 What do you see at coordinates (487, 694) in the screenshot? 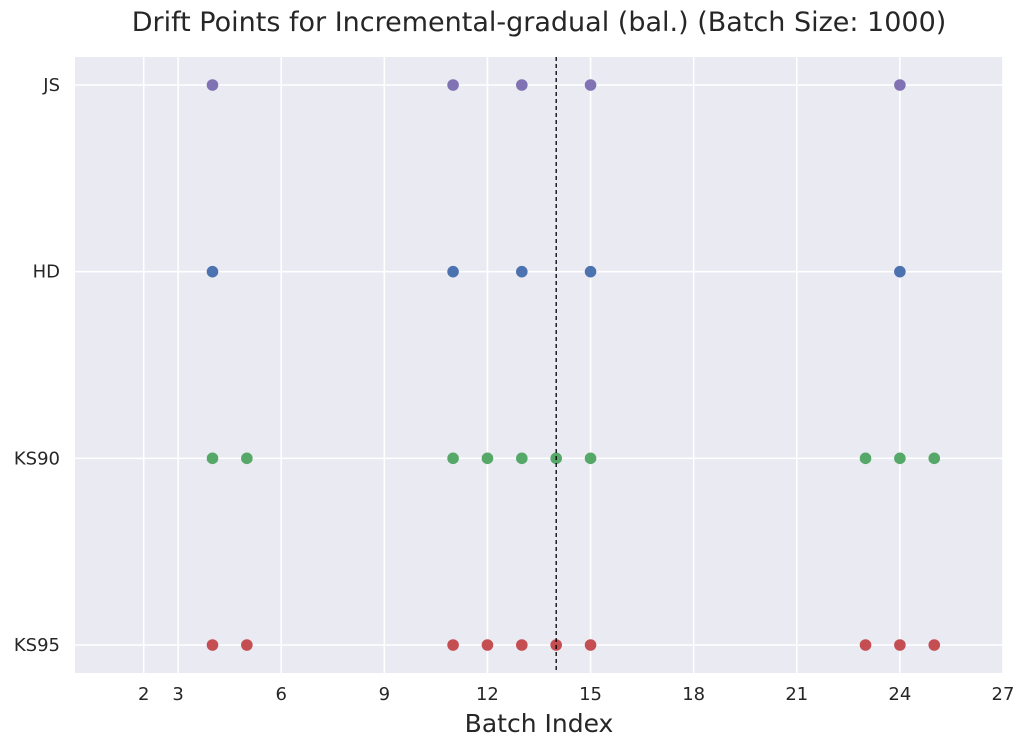
I see `x-tick-label: 12` at bounding box center [487, 694].